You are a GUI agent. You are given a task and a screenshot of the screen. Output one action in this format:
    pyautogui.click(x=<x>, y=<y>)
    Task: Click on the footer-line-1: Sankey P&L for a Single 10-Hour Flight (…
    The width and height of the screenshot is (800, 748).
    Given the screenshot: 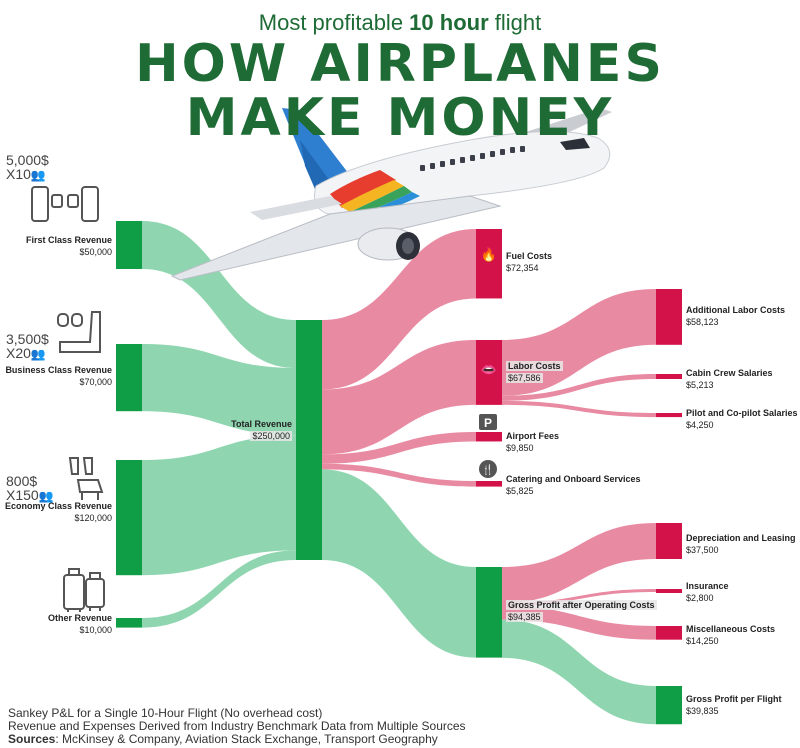 What is the action you would take?
    pyautogui.click(x=165, y=713)
    